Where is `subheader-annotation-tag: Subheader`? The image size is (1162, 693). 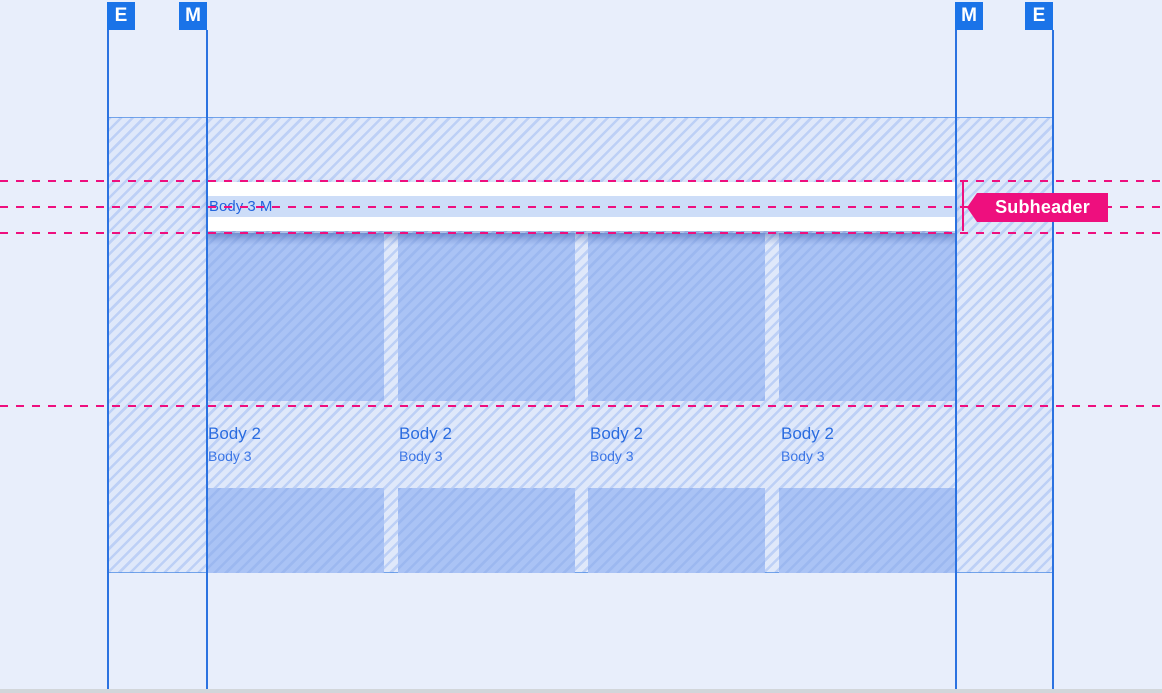
subheader-annotation-tag: Subheader is located at coordinates (1037, 207).